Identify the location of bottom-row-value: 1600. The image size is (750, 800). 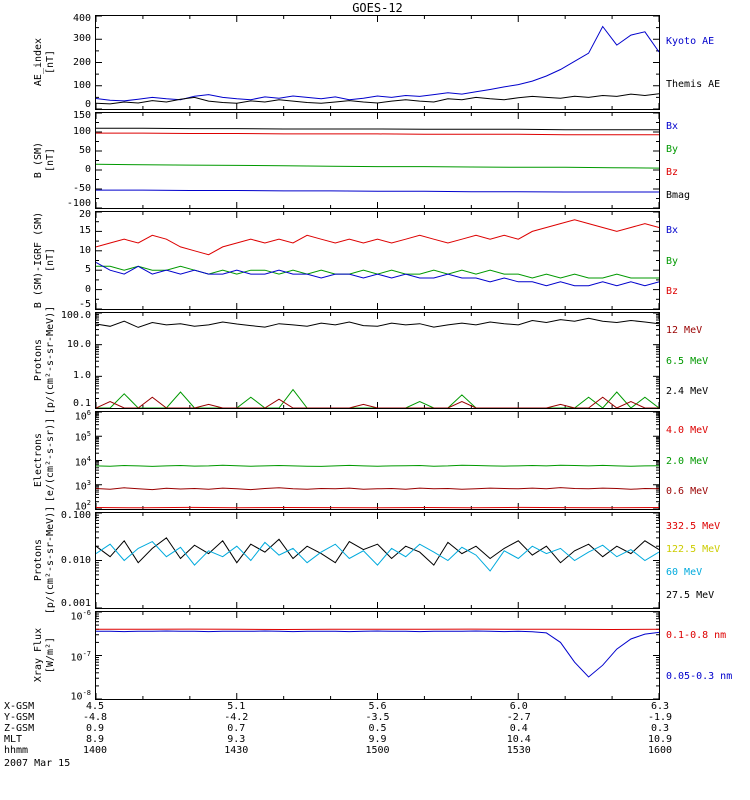
(660, 750).